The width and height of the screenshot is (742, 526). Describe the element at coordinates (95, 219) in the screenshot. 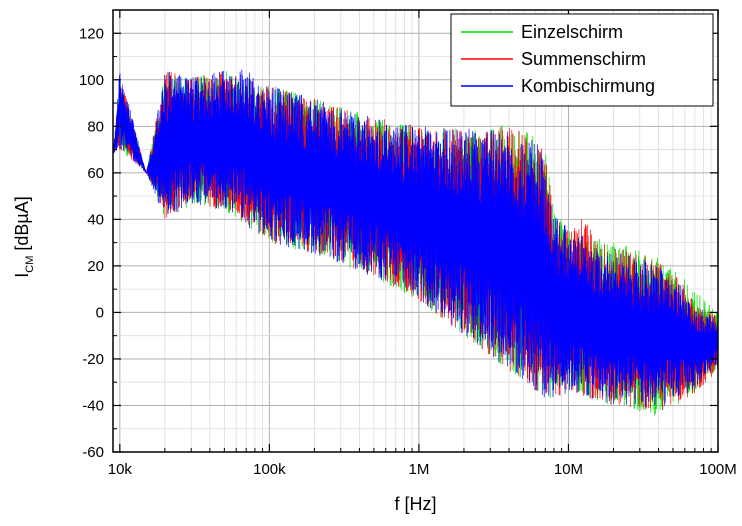

I see `y-tick-label: 40` at that location.